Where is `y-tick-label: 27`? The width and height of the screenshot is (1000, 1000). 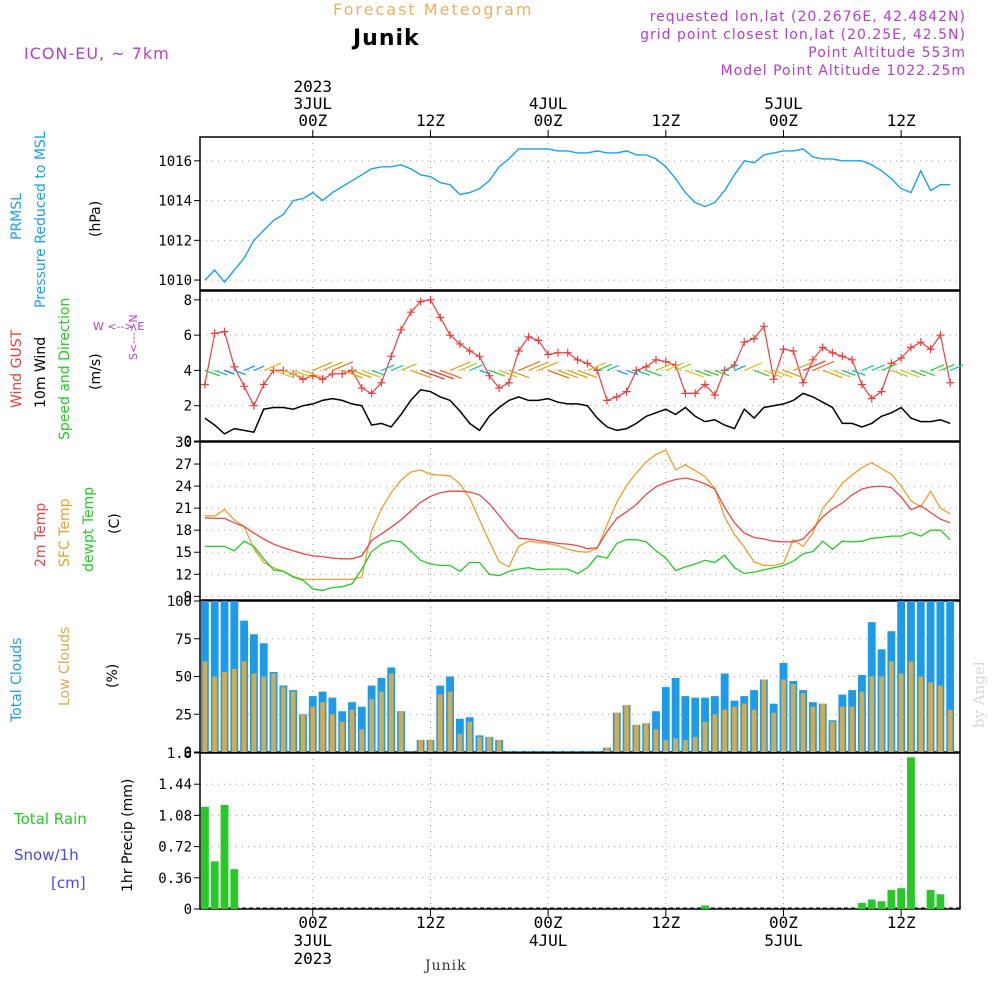 y-tick-label: 27 is located at coordinates (183, 465).